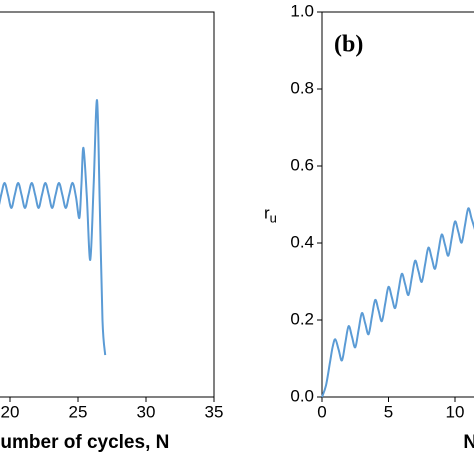 The height and width of the screenshot is (474, 474). Describe the element at coordinates (388, 411) in the screenshot. I see `x-tick-label: 5` at that location.